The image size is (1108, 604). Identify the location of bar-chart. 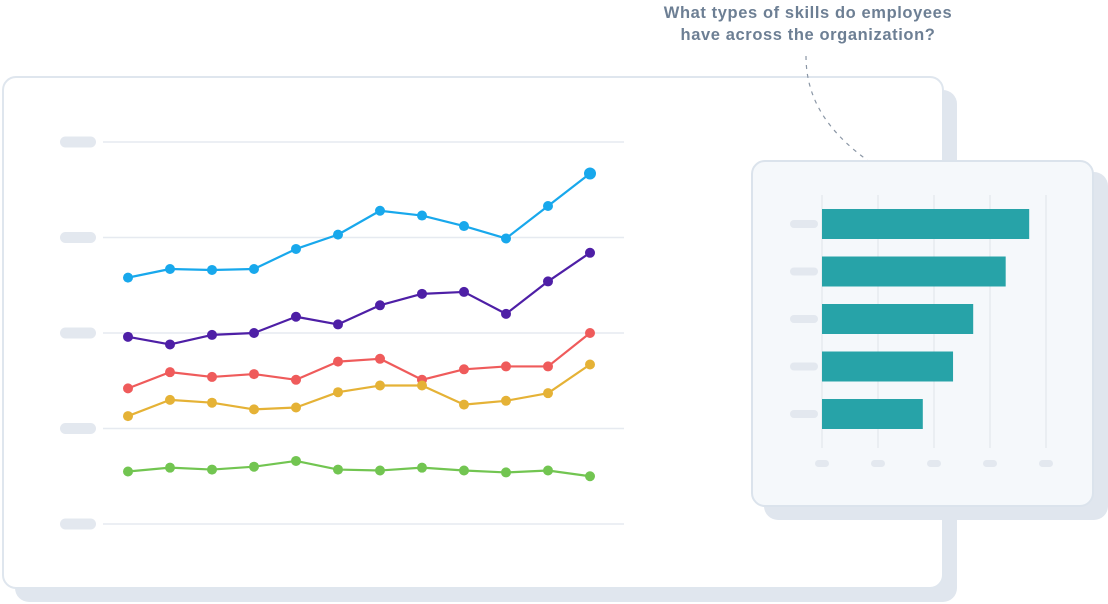
(921, 331).